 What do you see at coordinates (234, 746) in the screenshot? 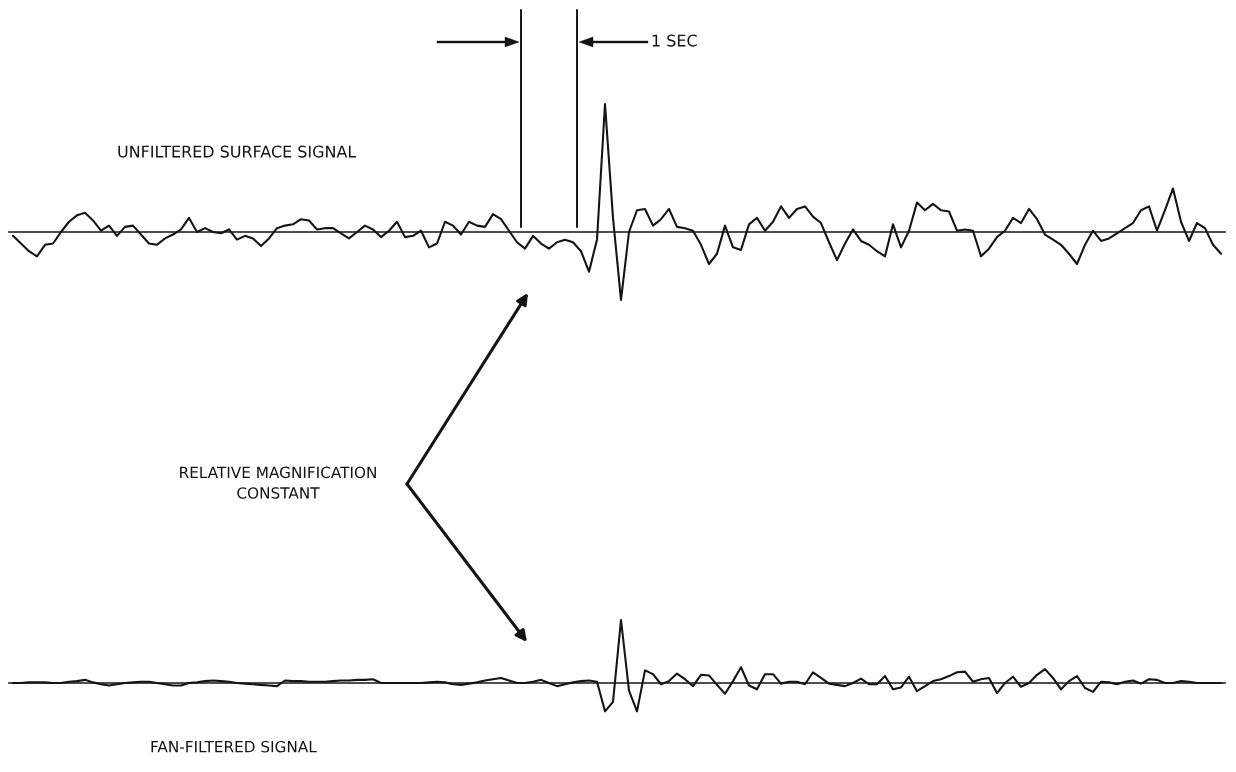
I see `text: FAN-FILTERED SIGNAL` at bounding box center [234, 746].